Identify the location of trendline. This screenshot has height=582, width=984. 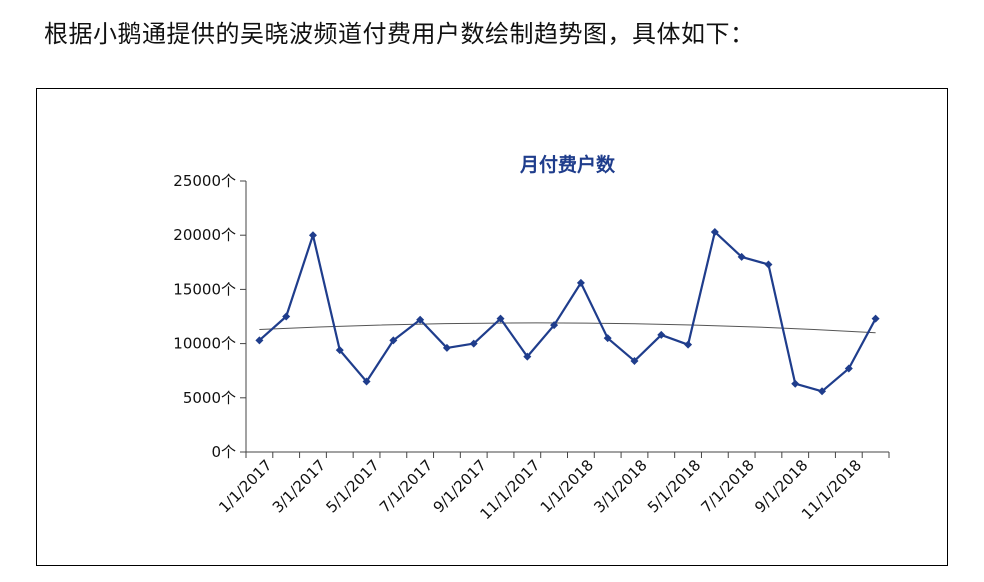
(567, 328).